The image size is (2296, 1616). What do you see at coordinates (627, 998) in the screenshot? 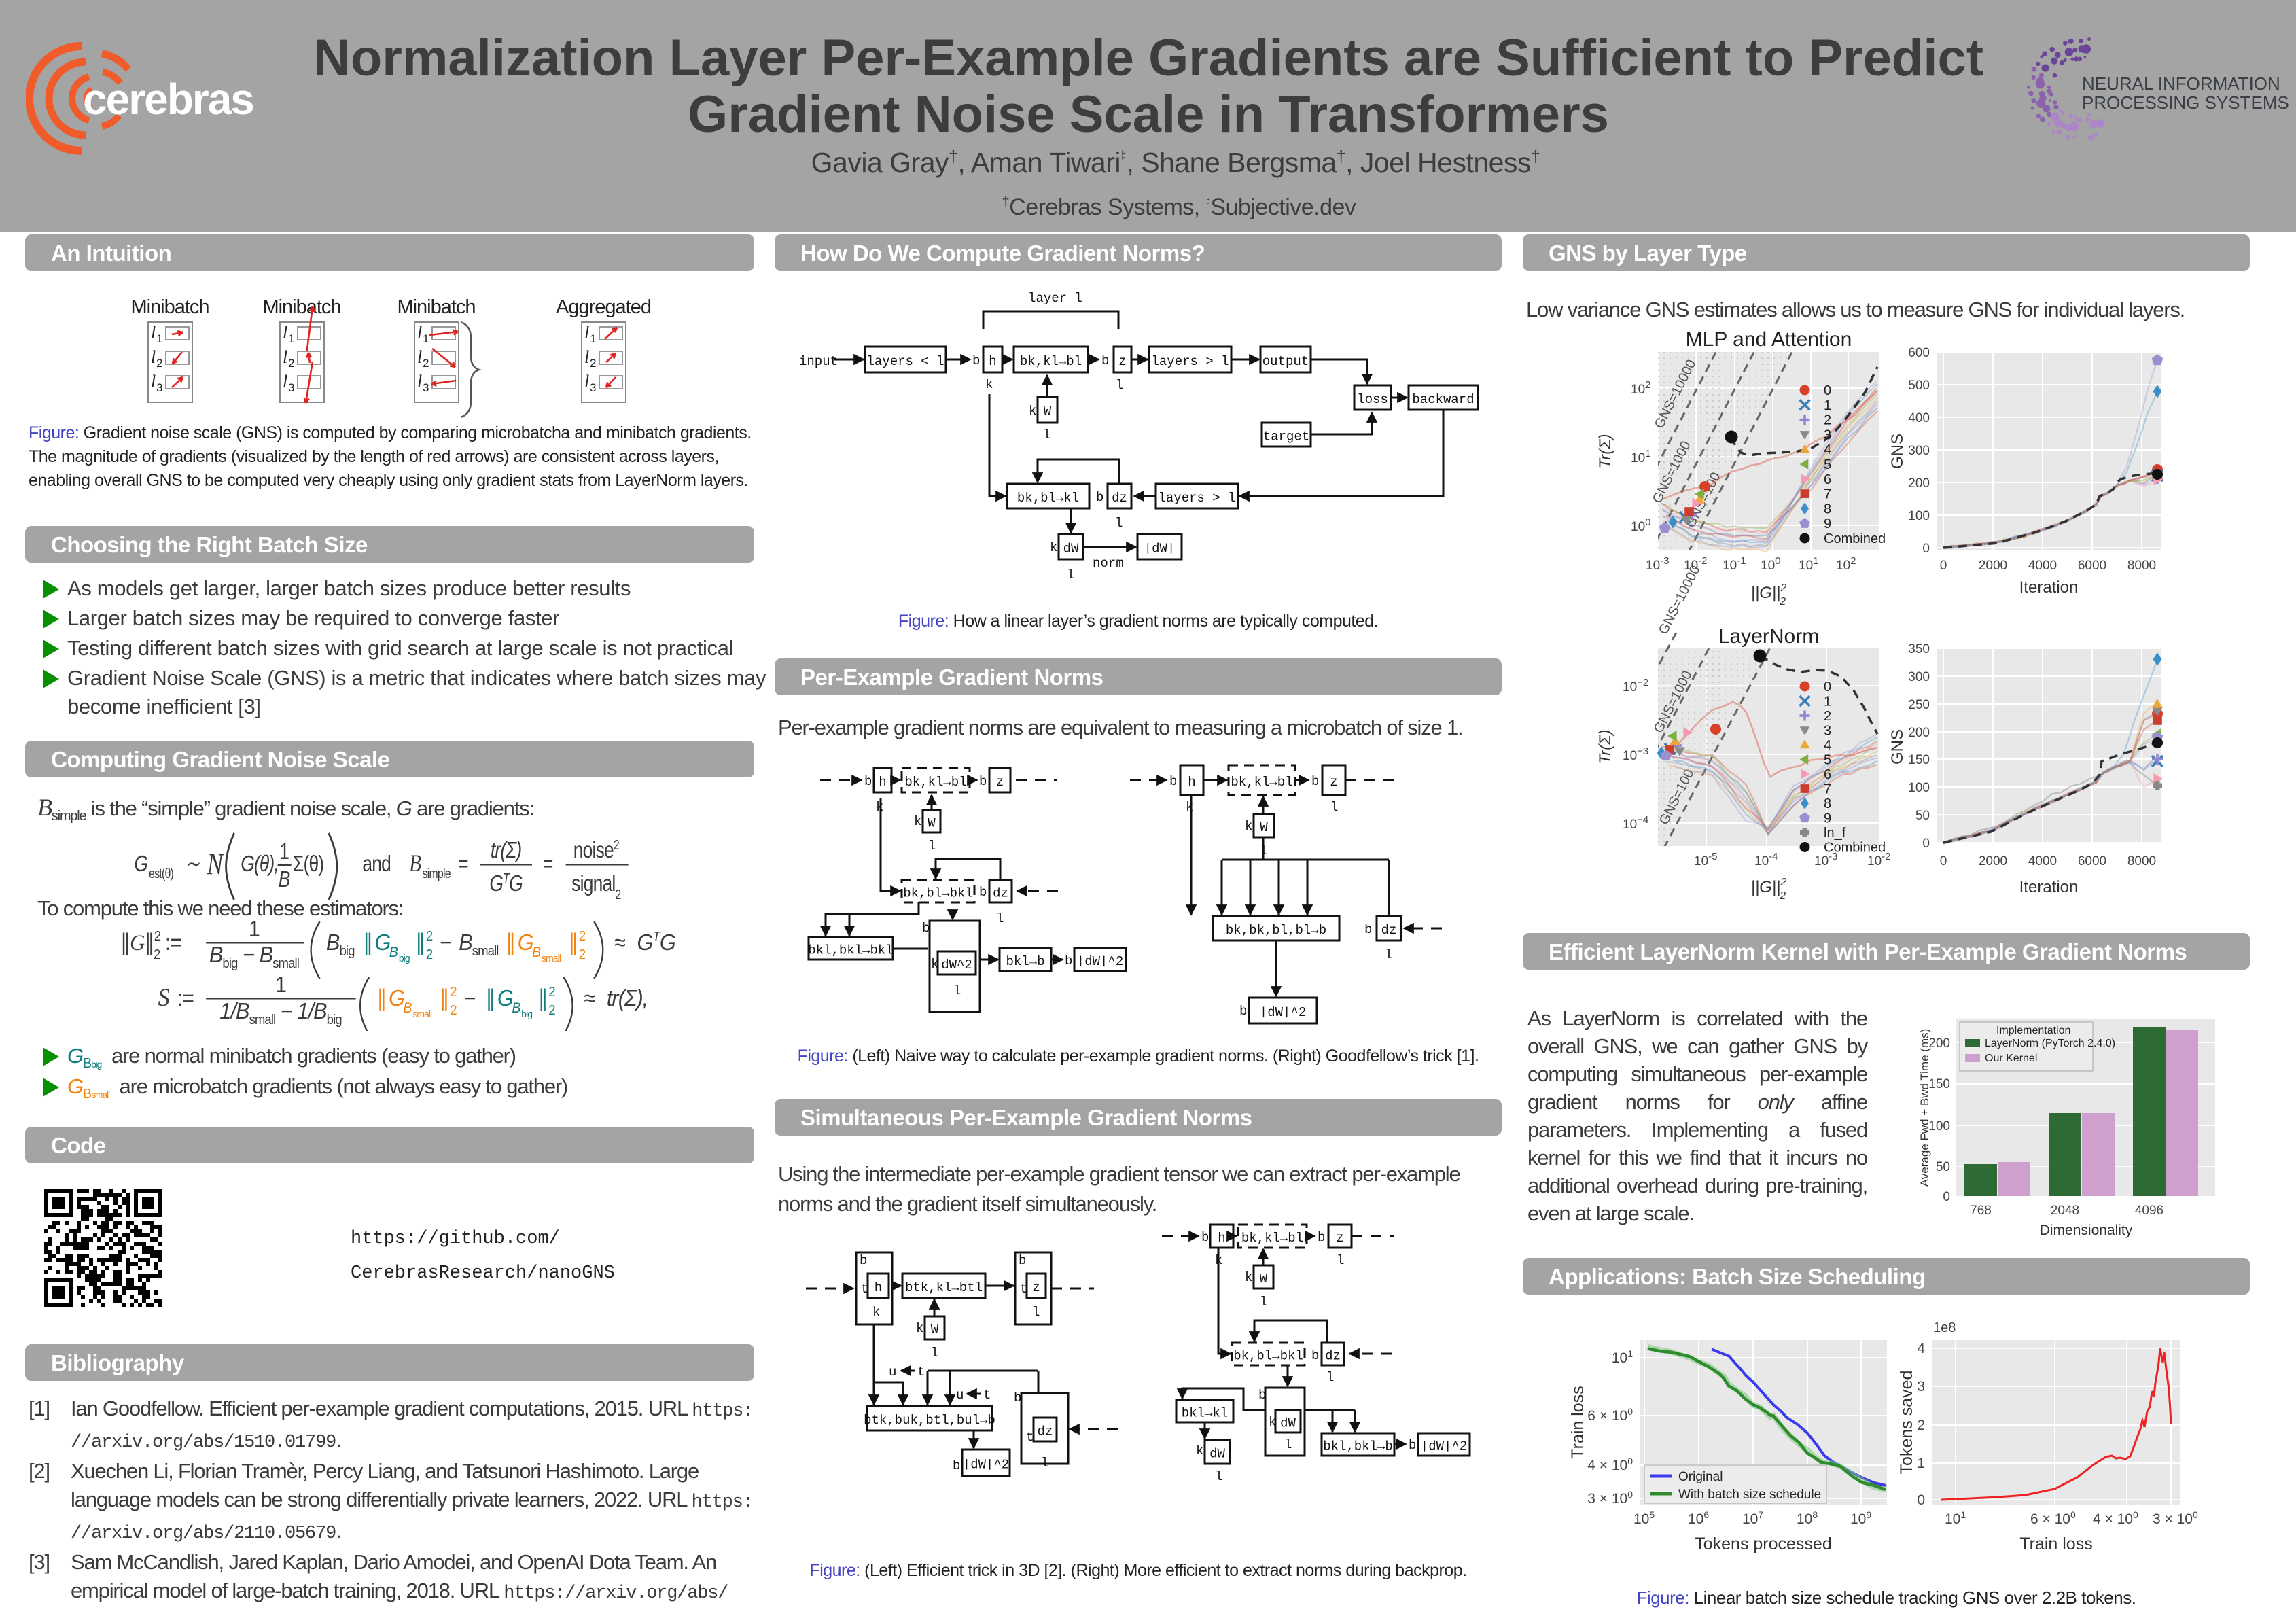
I see `svg-text: tr(Σ),` at bounding box center [627, 998].